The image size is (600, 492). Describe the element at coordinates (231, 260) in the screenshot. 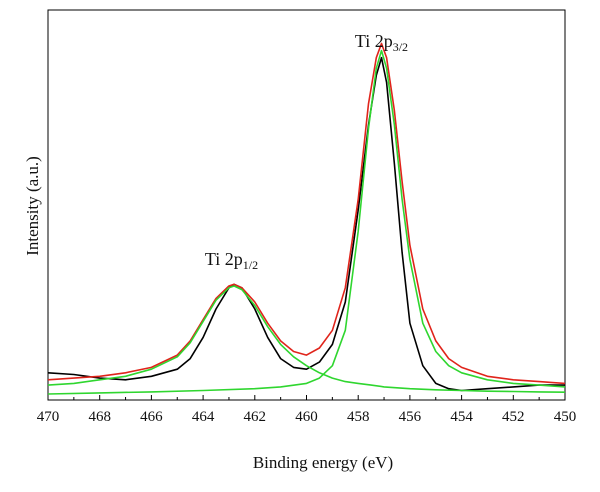

I see `peak-label-0: Ti 2p1/2` at that location.